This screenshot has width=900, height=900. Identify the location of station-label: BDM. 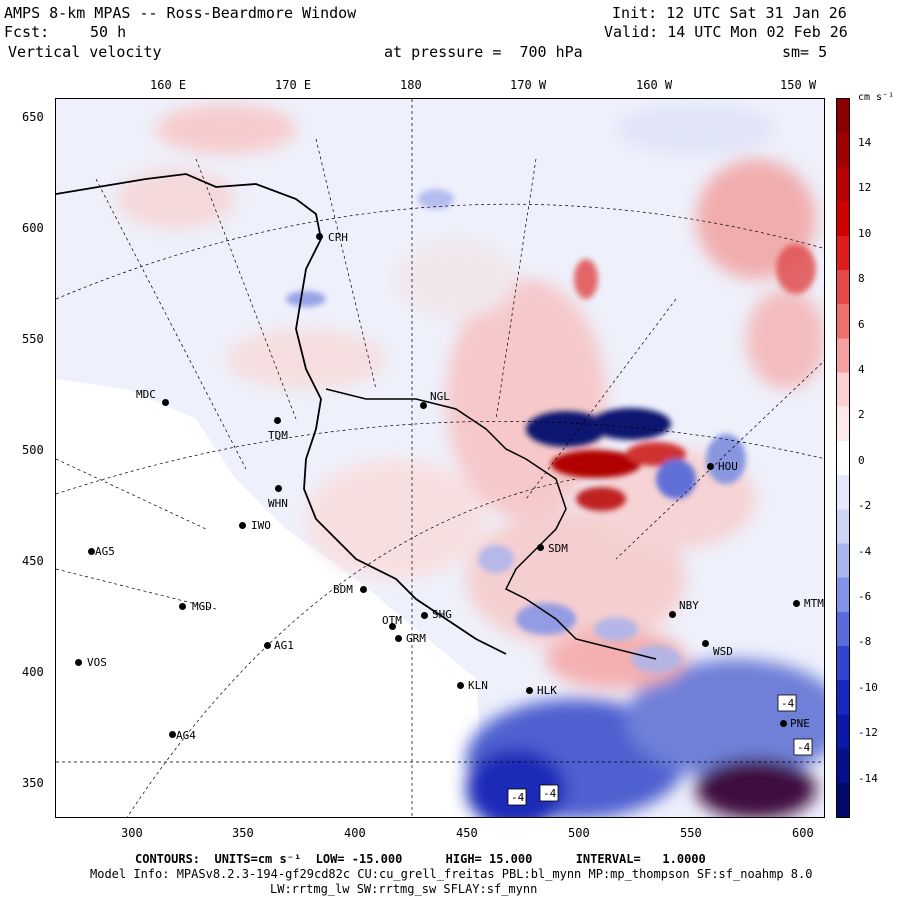
(343, 589).